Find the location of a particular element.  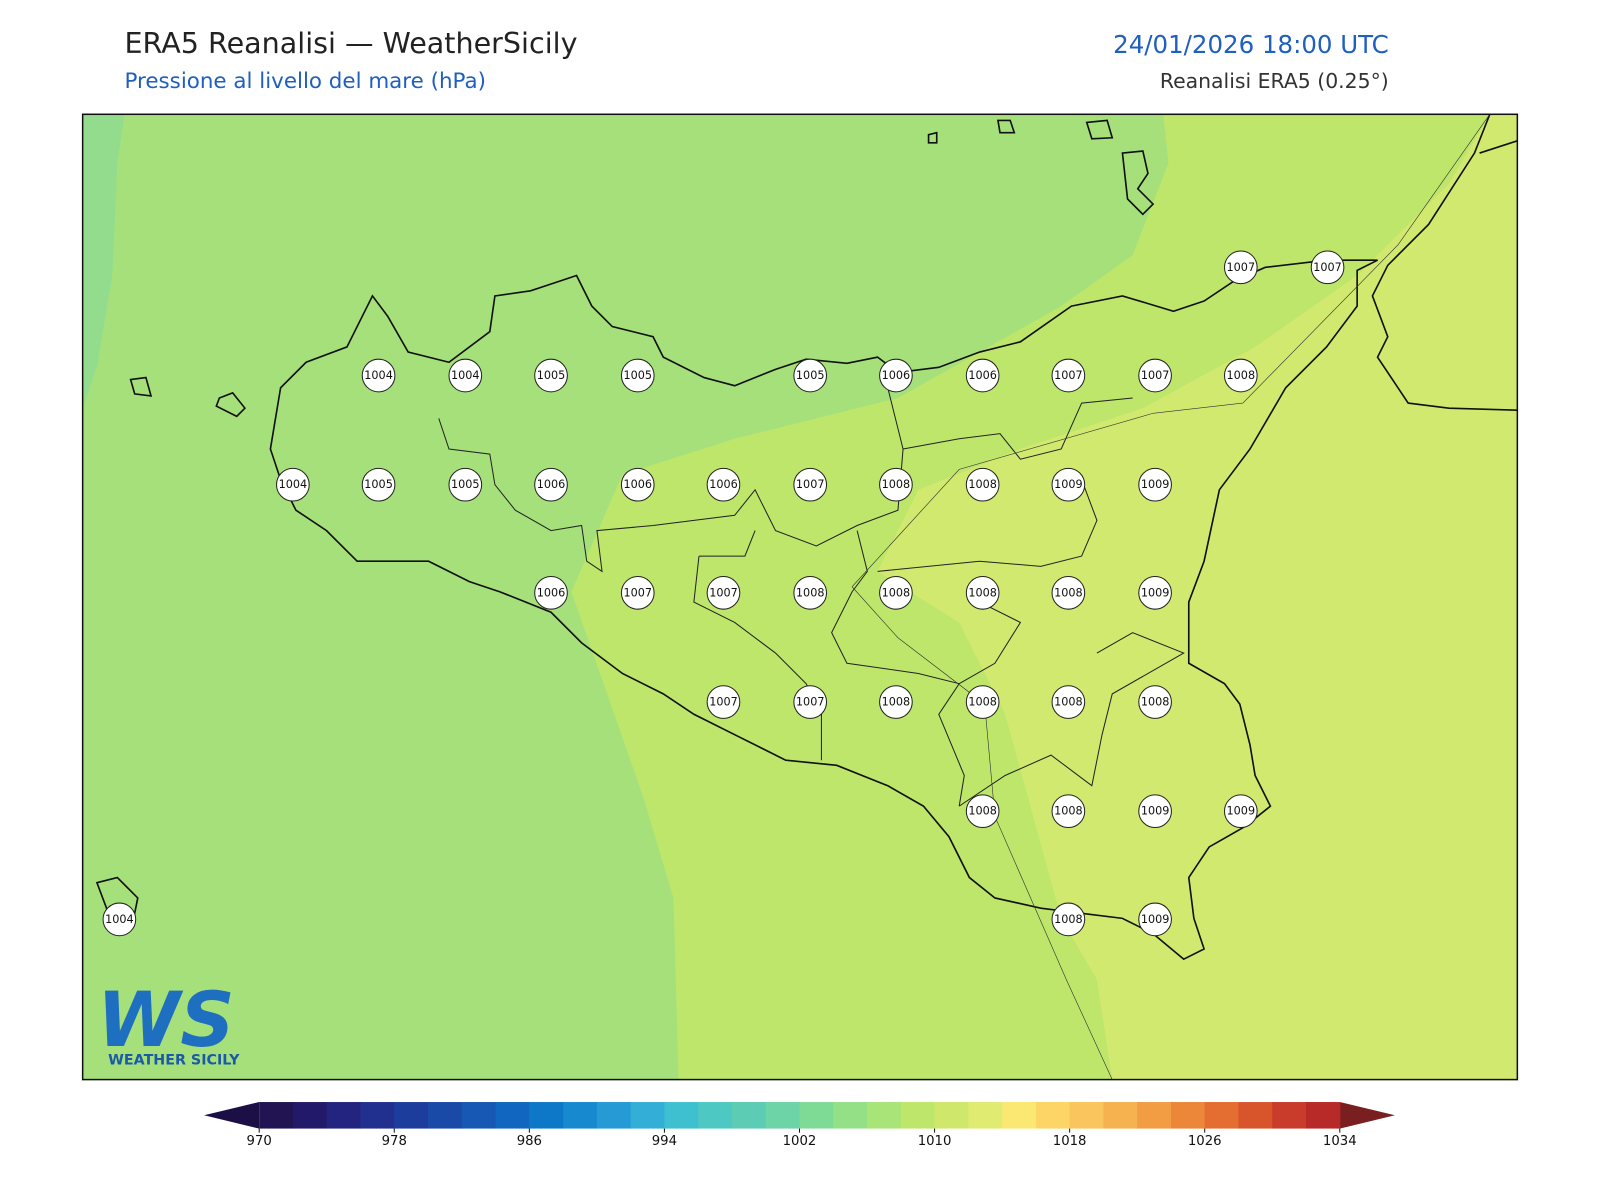

colorbar-tick-label: 970 is located at coordinates (259, 1141).